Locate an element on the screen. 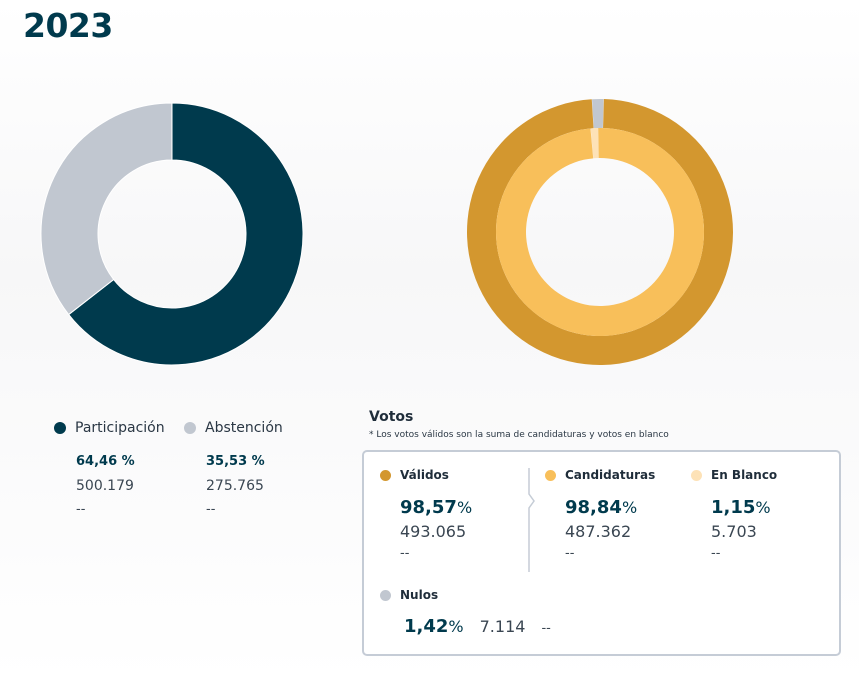 The width and height of the screenshot is (859, 682). participation-donut-chart is located at coordinates (172, 234).